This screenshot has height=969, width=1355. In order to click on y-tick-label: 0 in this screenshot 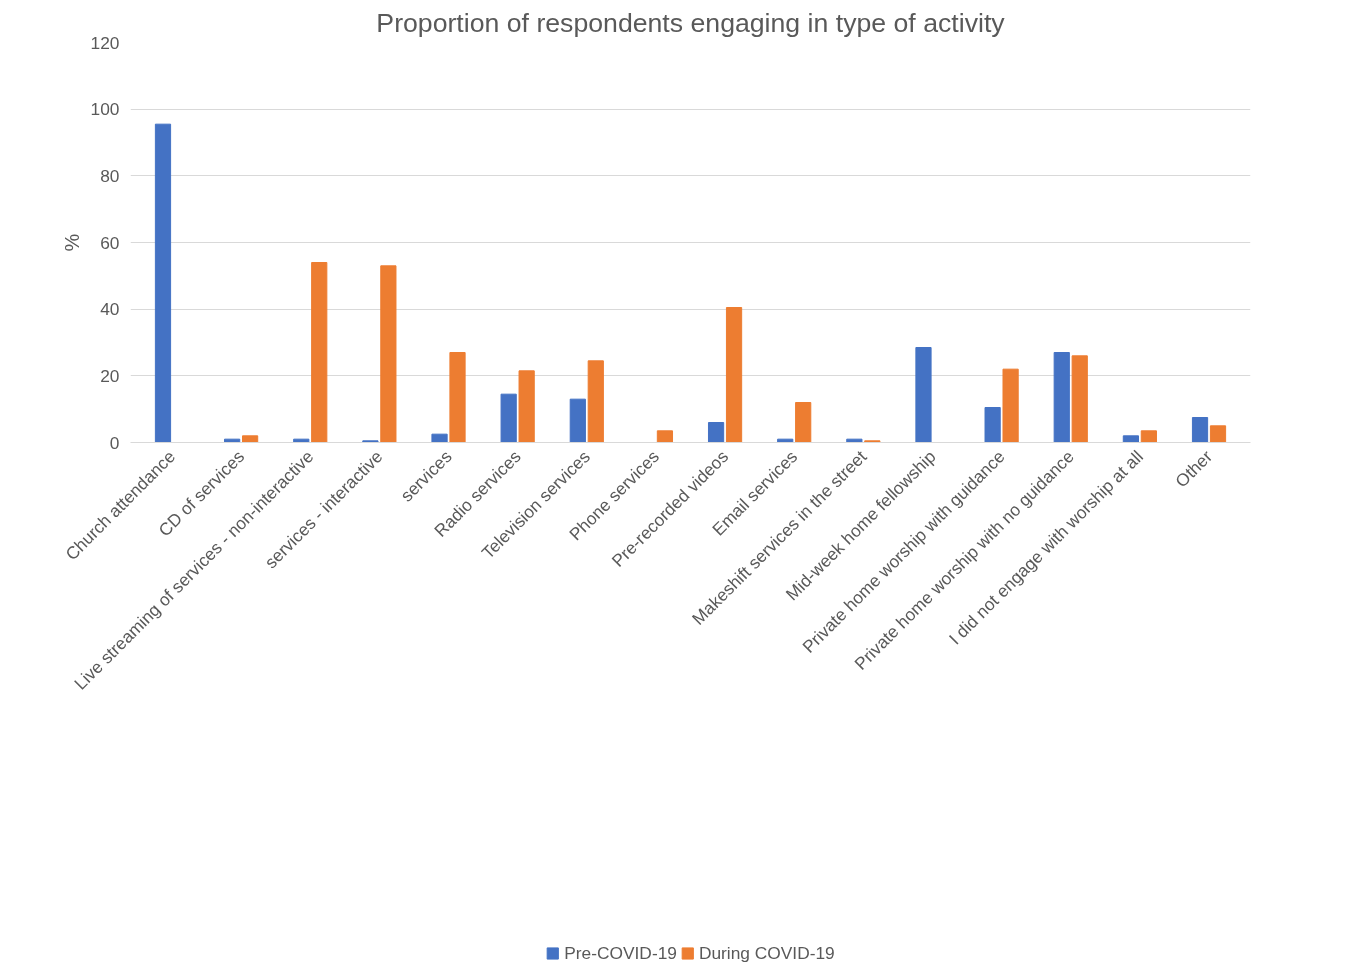, I will do `click(114, 442)`.